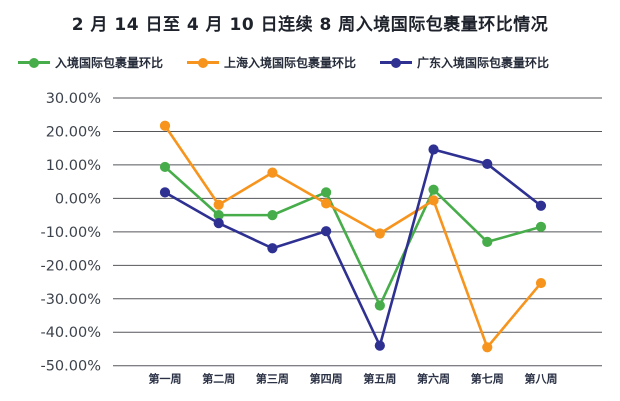 This screenshot has height=401, width=620. What do you see at coordinates (70, 300) in the screenshot?
I see `y-axis-tick-label: -30.00%` at bounding box center [70, 300].